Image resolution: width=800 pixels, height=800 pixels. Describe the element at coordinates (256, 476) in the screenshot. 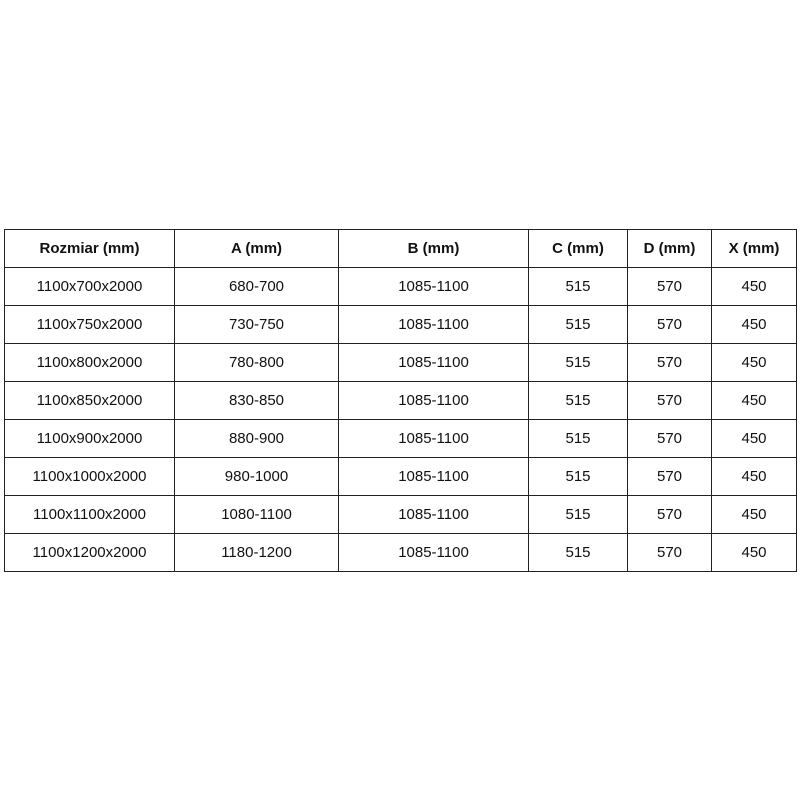

I see `table-cell: 980-1000` at that location.